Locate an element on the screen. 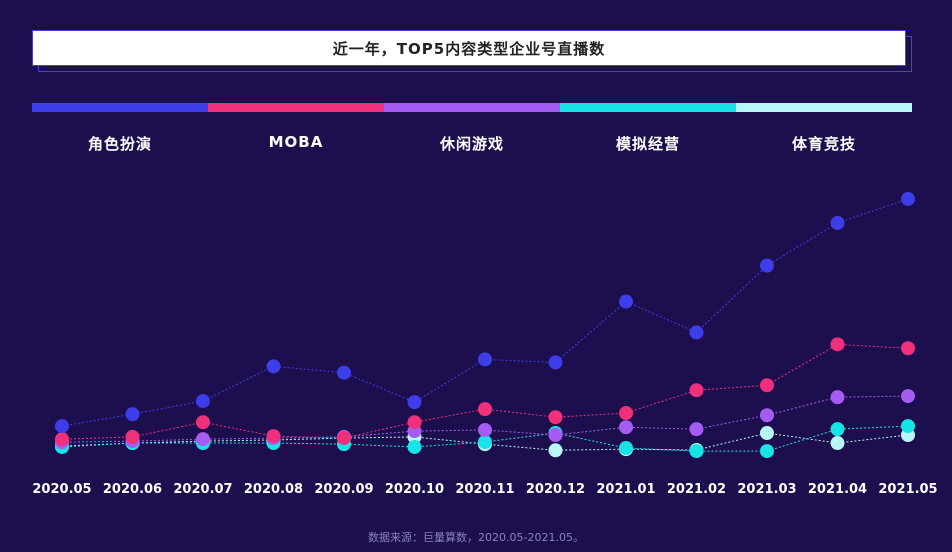 The height and width of the screenshot is (552, 952). data-point-s1-2021.03 is located at coordinates (767, 385).